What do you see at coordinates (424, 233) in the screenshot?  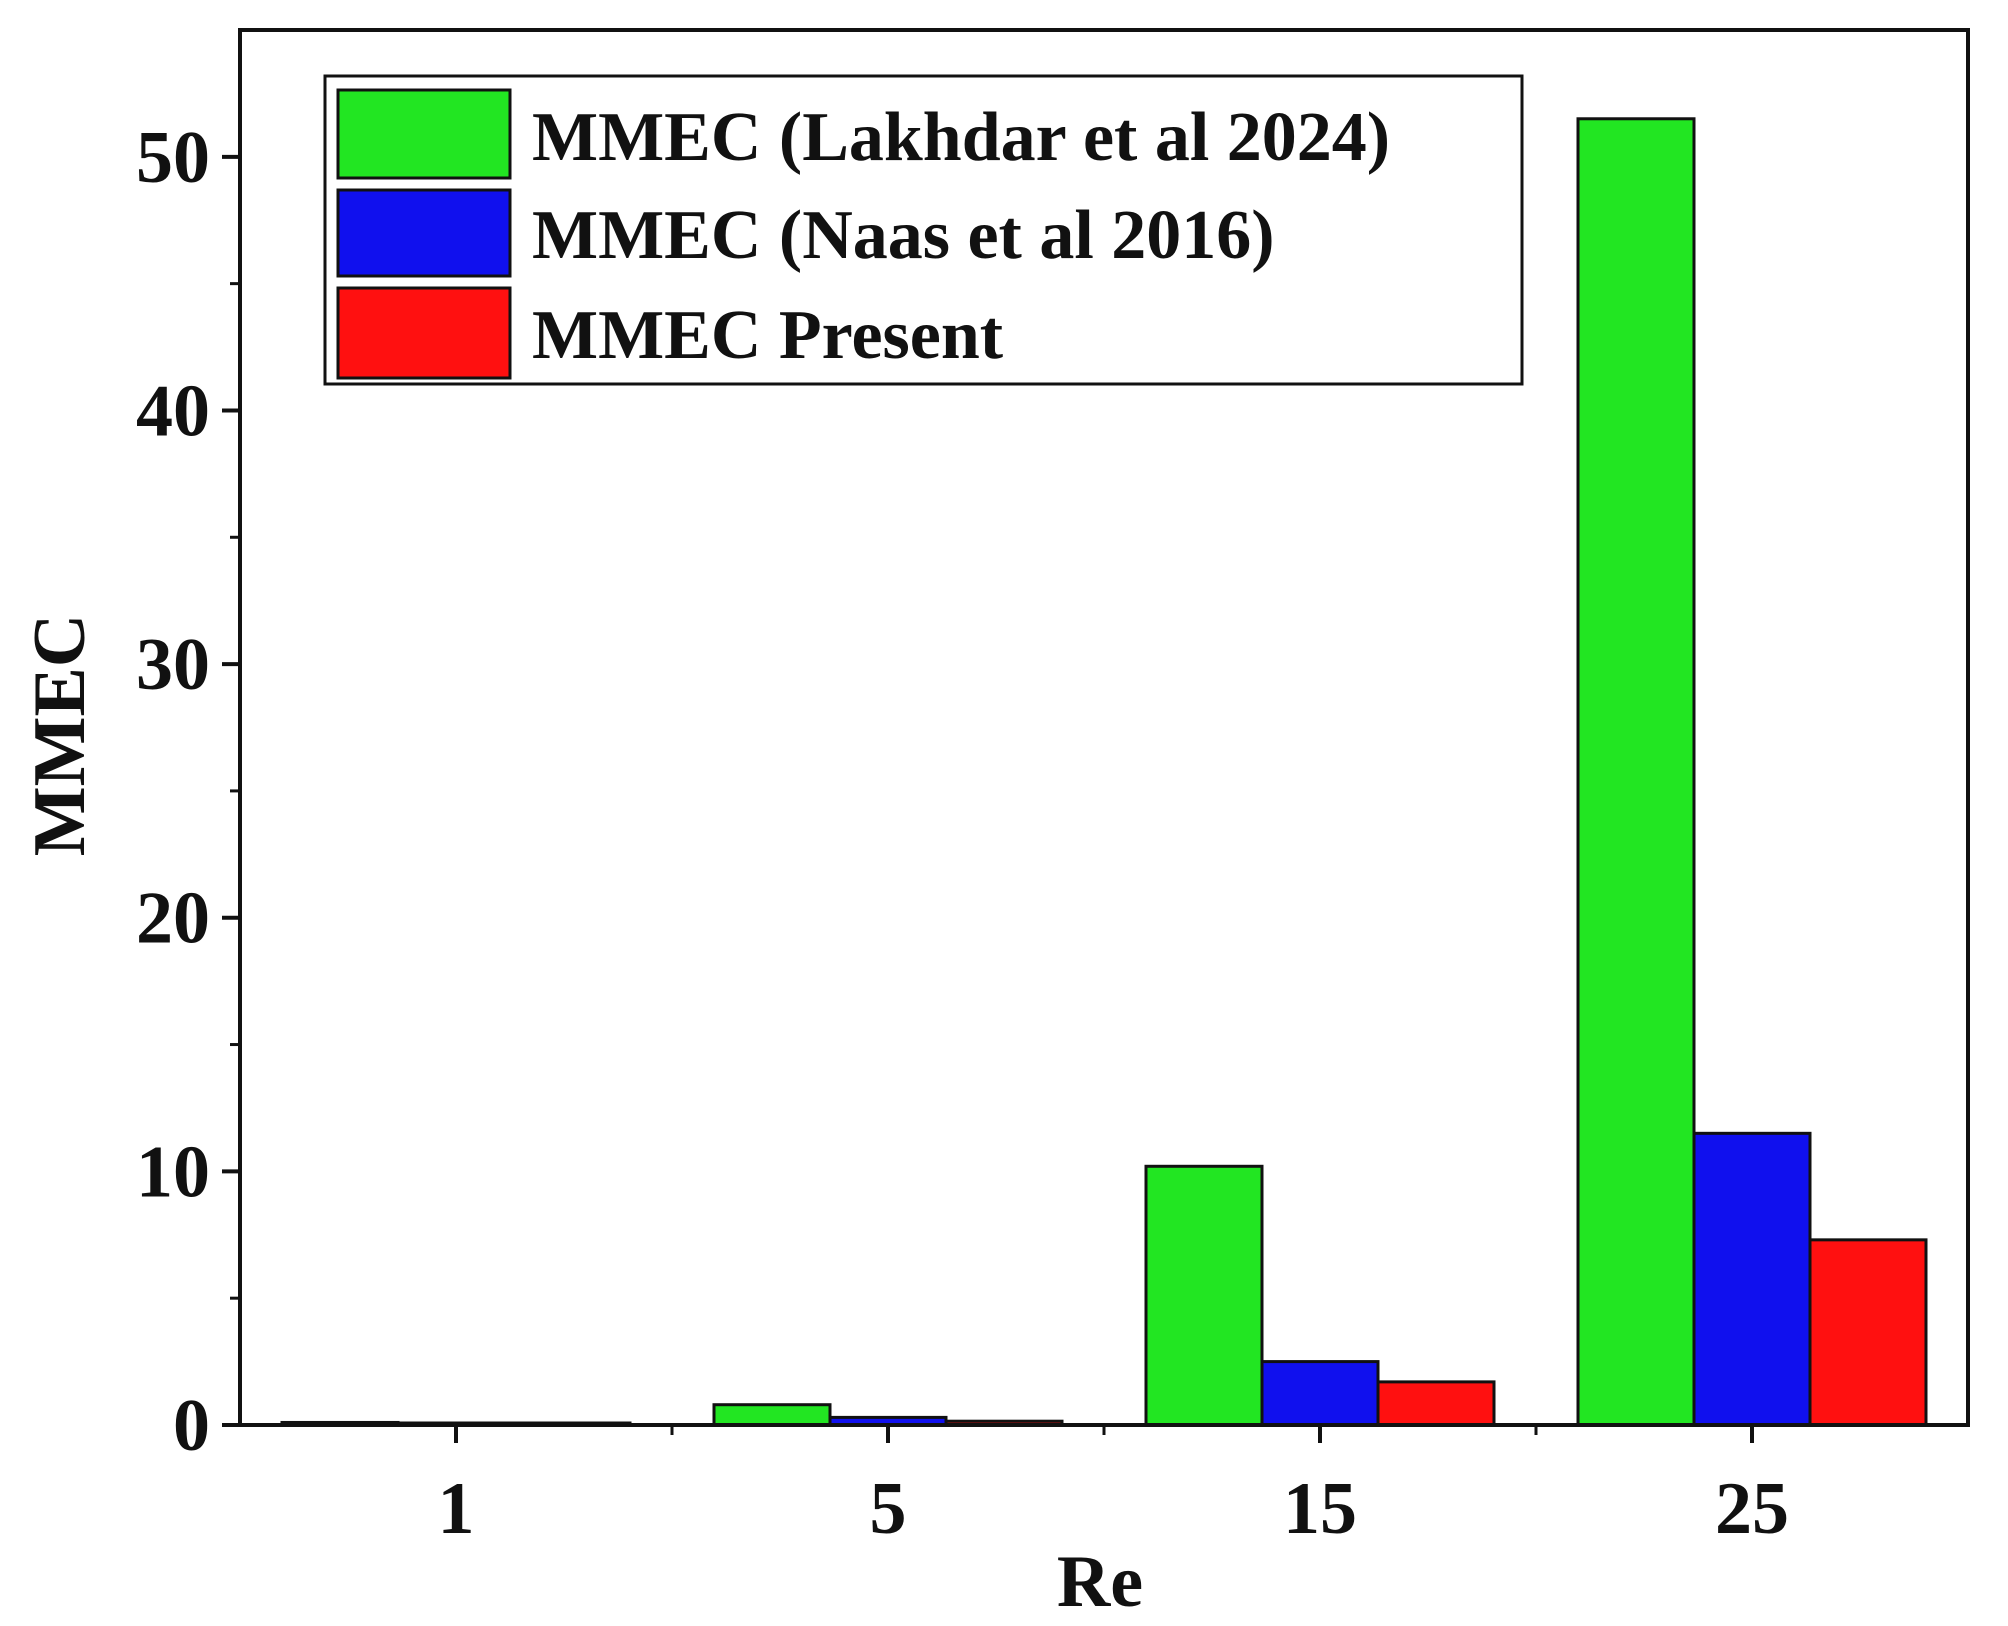 I see `legend-swatch-naas-2016` at bounding box center [424, 233].